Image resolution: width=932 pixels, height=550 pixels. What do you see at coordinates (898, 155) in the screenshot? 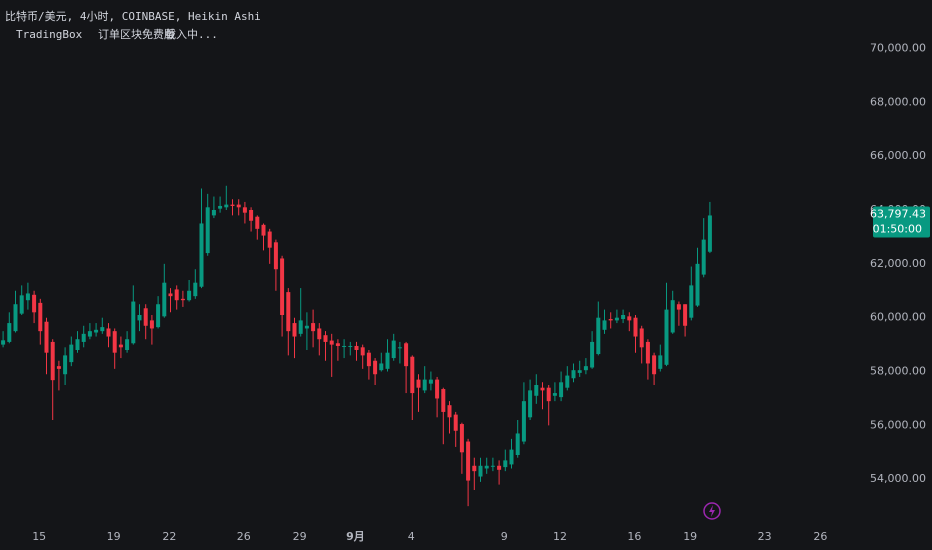
I see `y-tick-label: 66,000.00` at bounding box center [898, 155].